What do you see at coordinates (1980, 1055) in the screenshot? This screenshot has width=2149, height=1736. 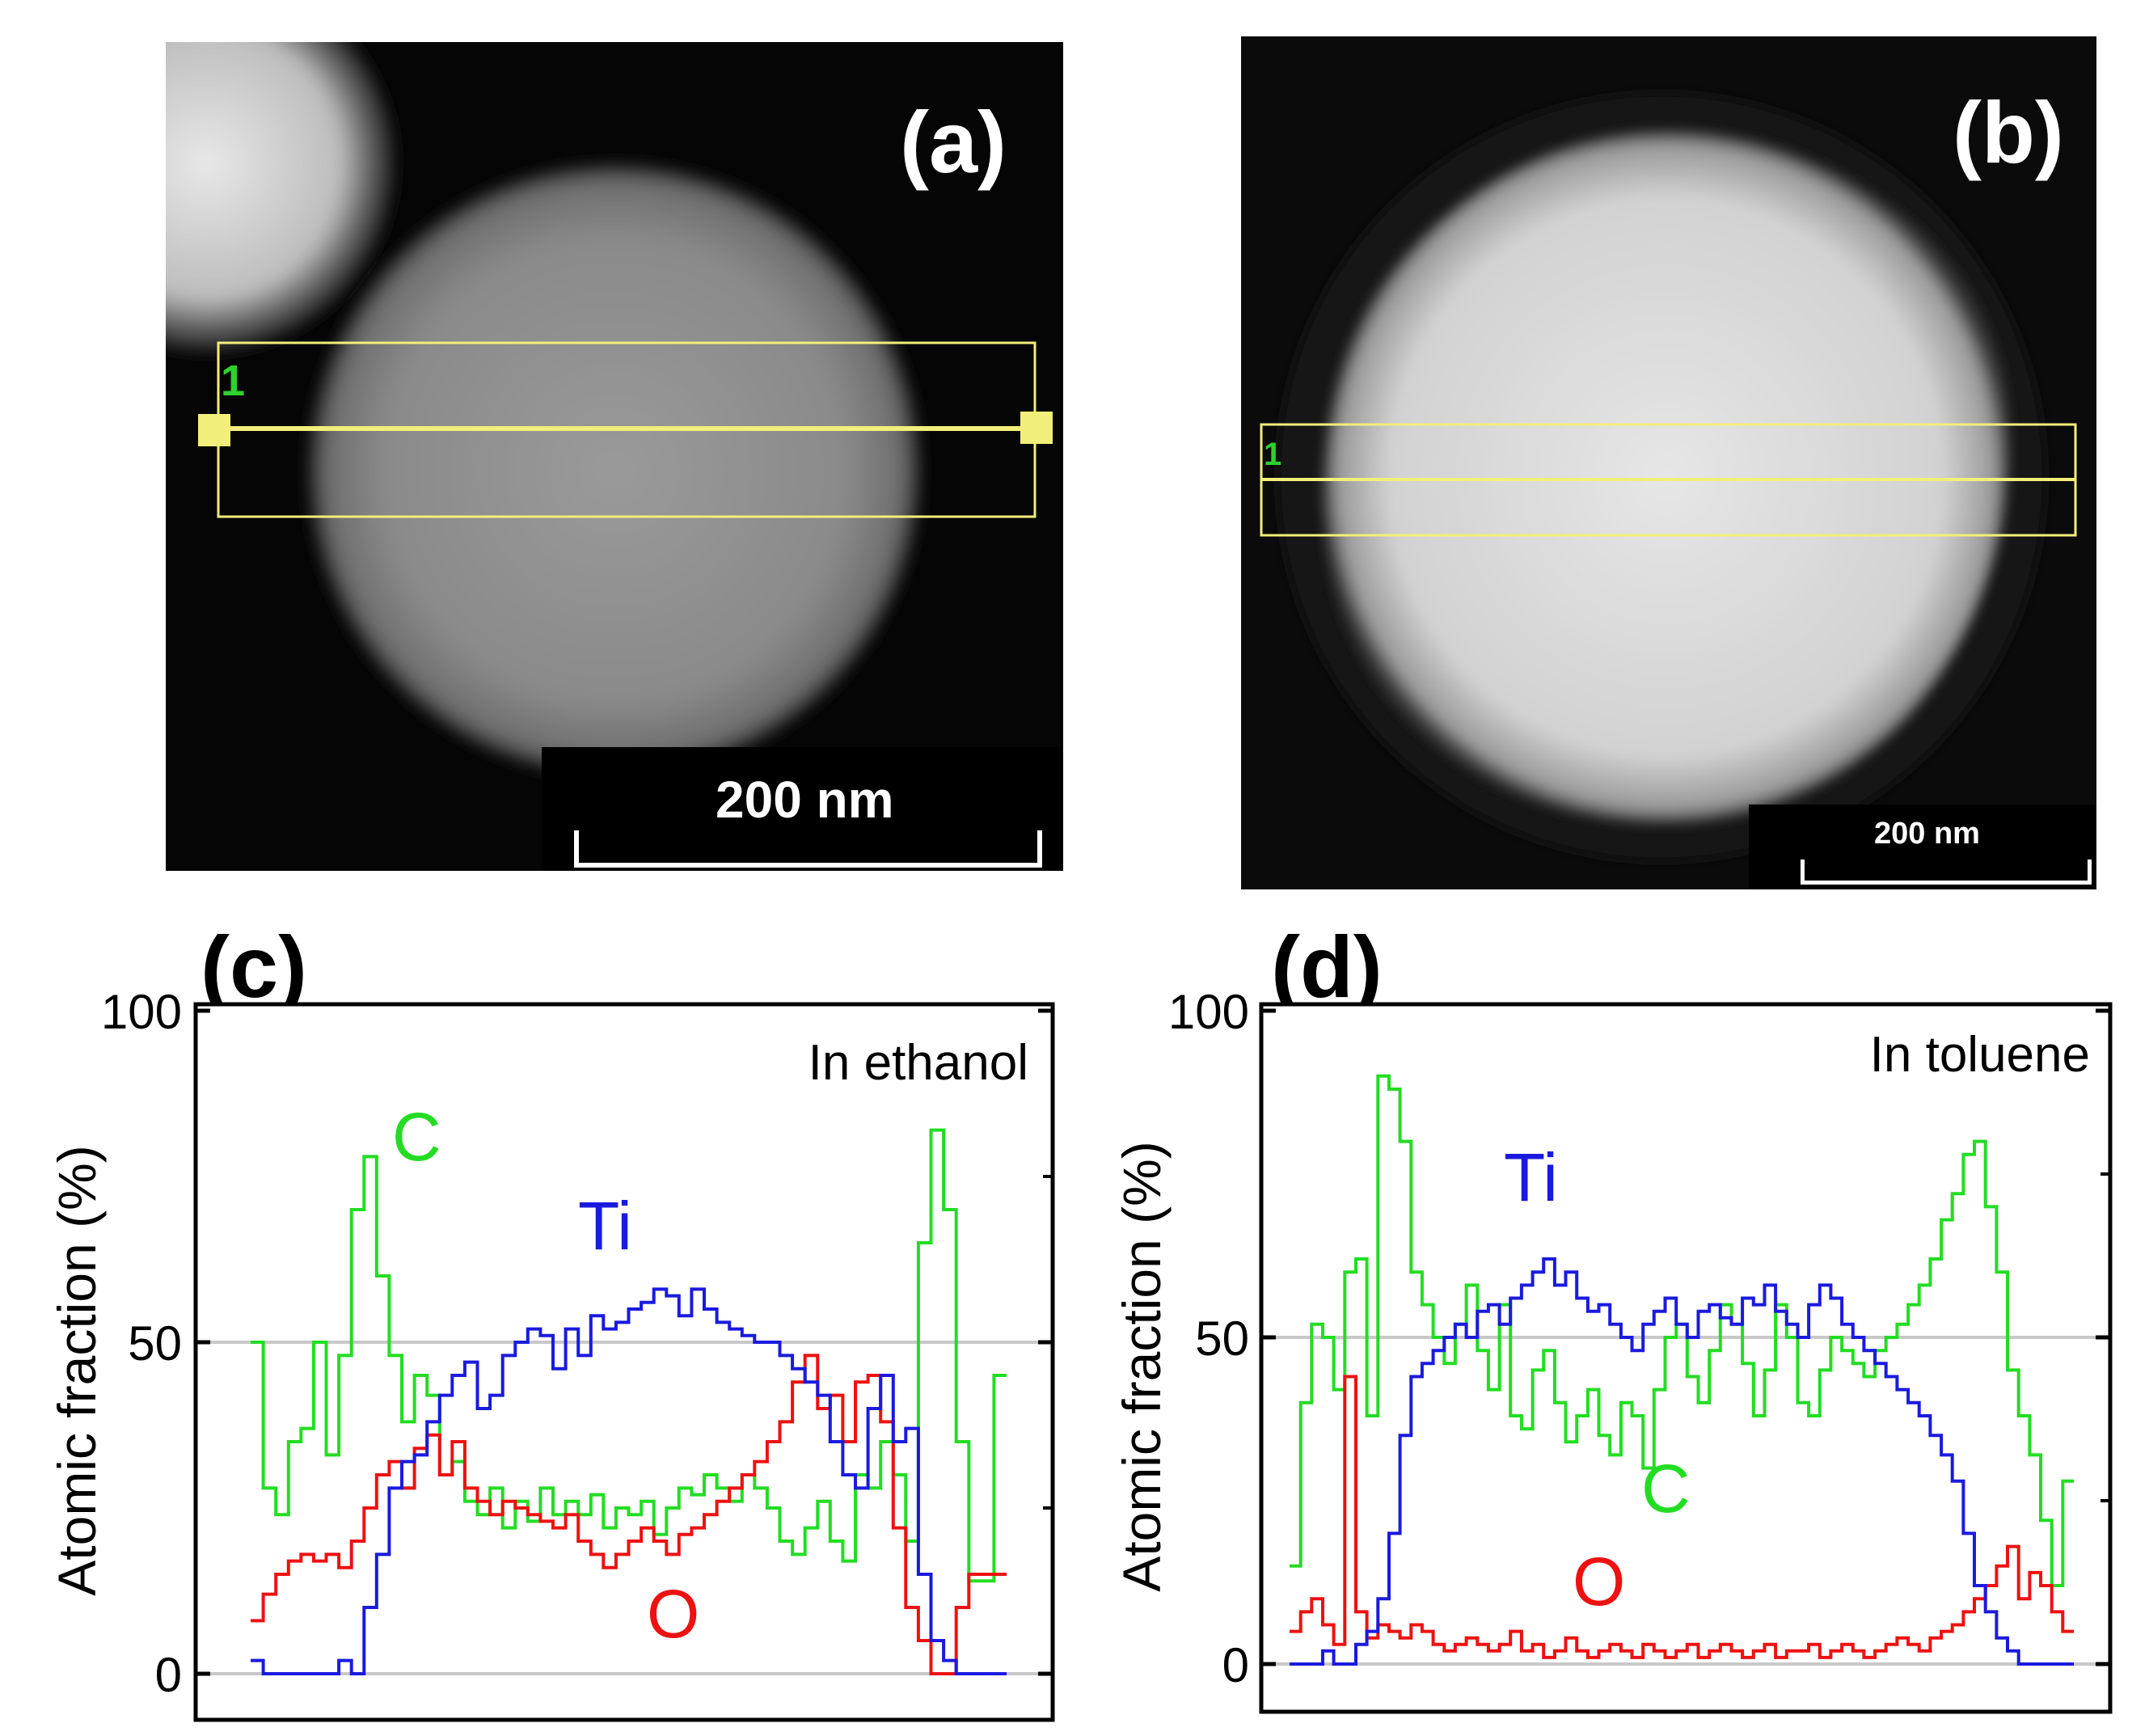 I see `chart-title: In toluene` at bounding box center [1980, 1055].